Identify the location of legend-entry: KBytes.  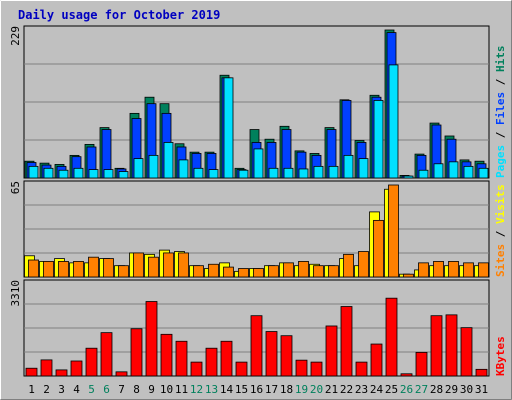
(500, 356).